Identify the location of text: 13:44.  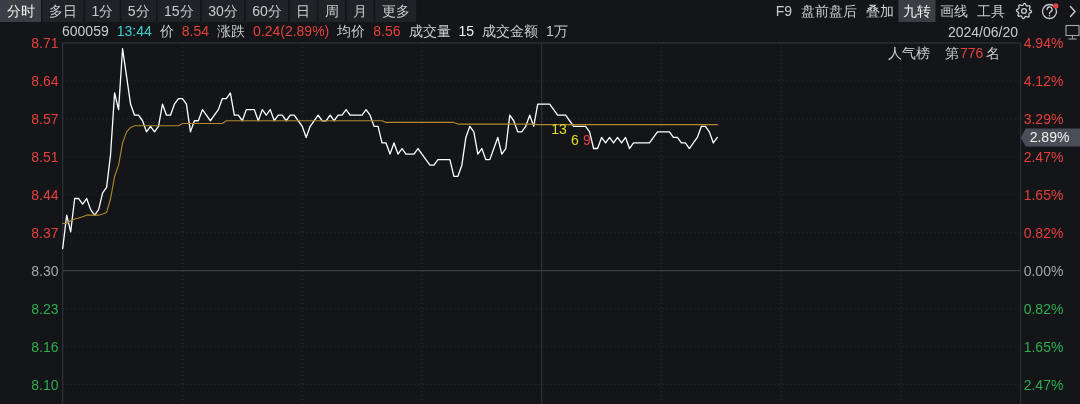
(134, 31).